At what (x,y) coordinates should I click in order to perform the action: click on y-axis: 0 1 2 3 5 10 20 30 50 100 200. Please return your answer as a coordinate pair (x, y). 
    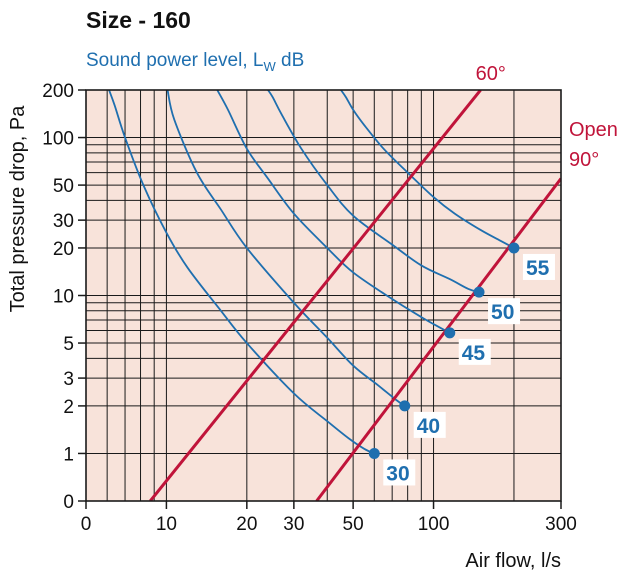
    Looking at the image, I should click on (64, 297).